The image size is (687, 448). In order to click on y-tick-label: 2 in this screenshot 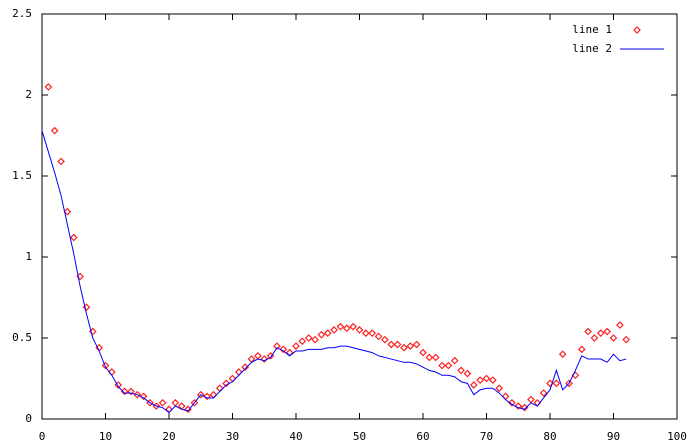, I will do `click(28, 94)`.